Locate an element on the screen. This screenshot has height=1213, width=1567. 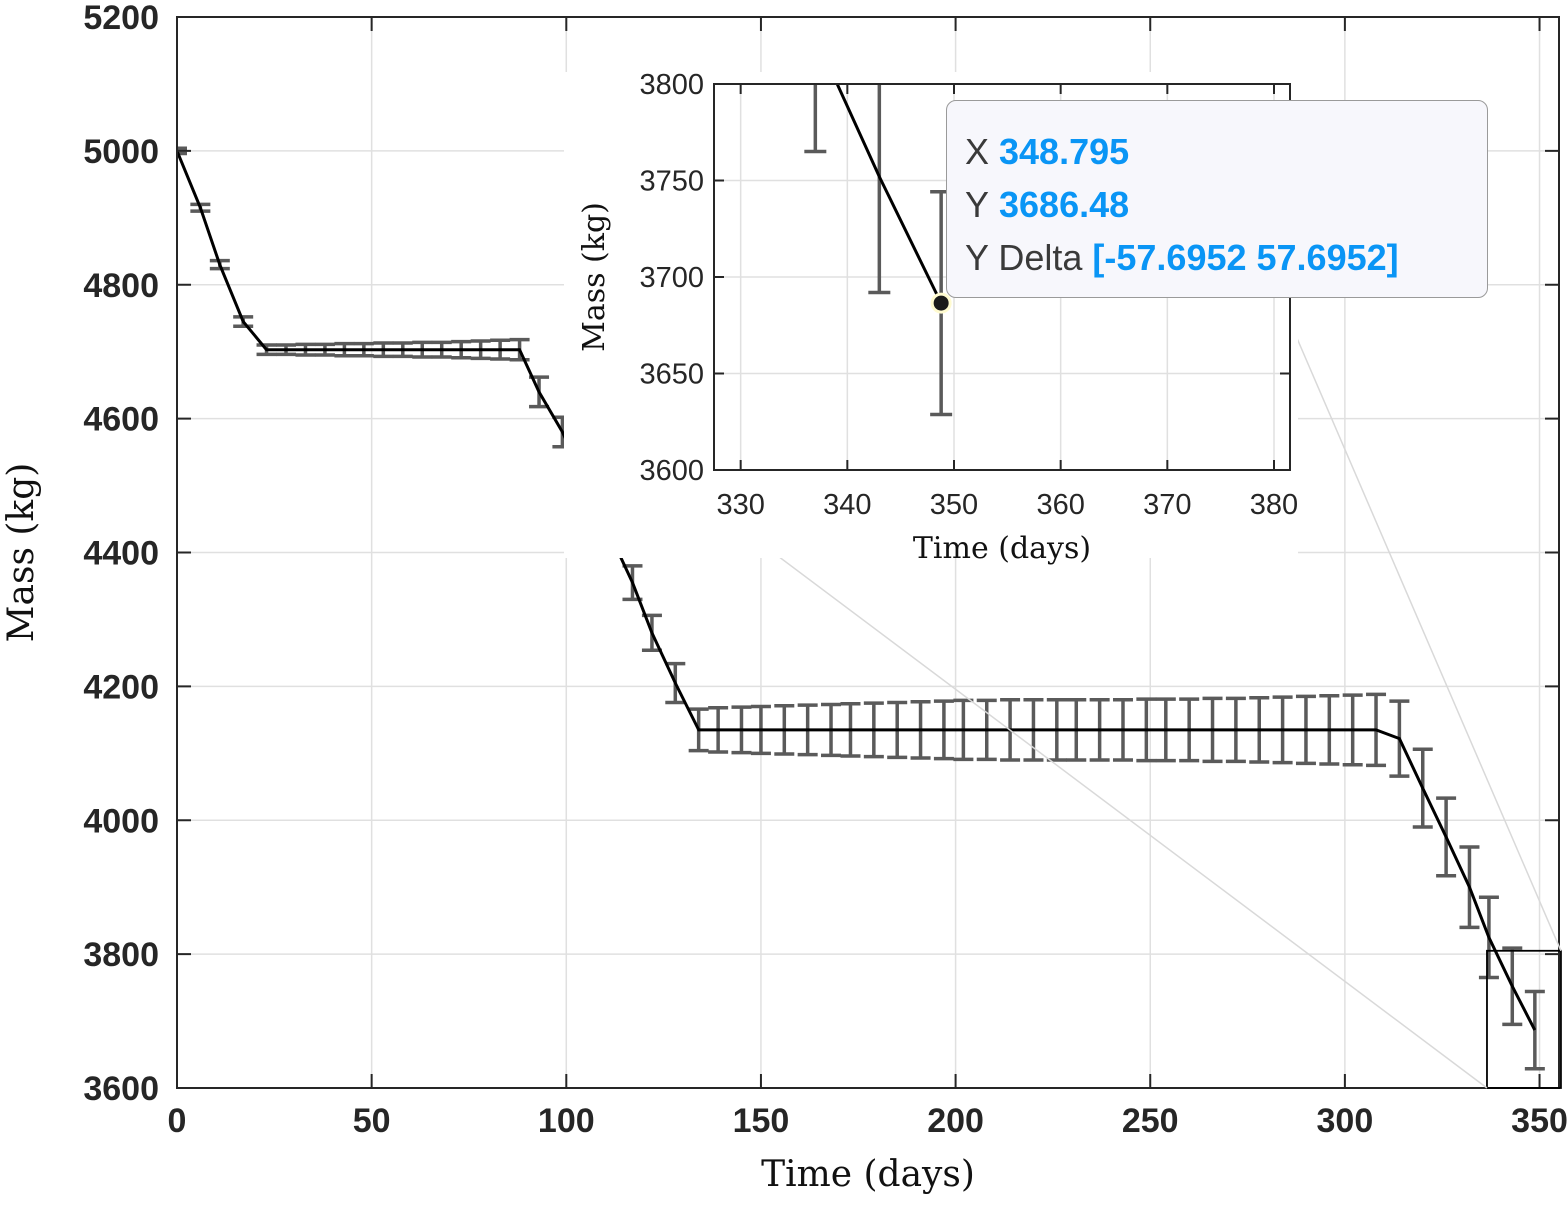
datatip-marker is located at coordinates (941, 303).